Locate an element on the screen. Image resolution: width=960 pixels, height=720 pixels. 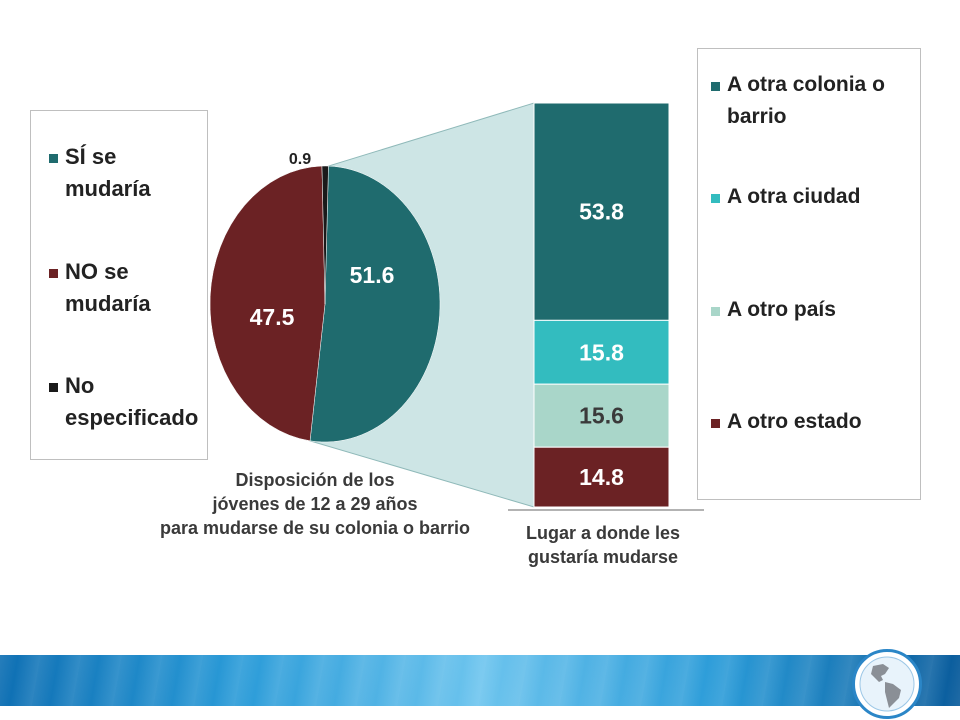
legend-swatch-no is located at coordinates (53, 273).